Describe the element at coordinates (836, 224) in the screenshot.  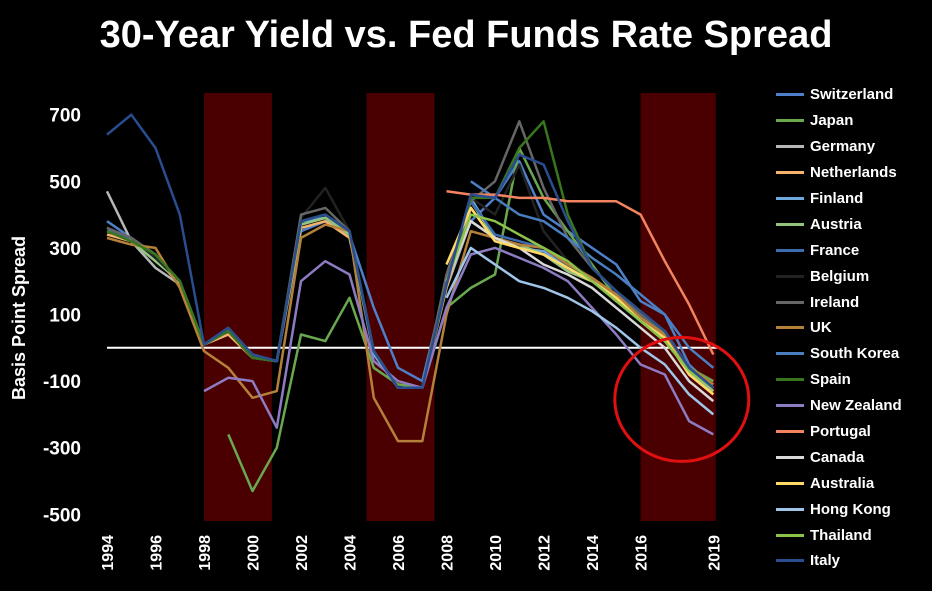
I see `legend-label: Austria` at that location.